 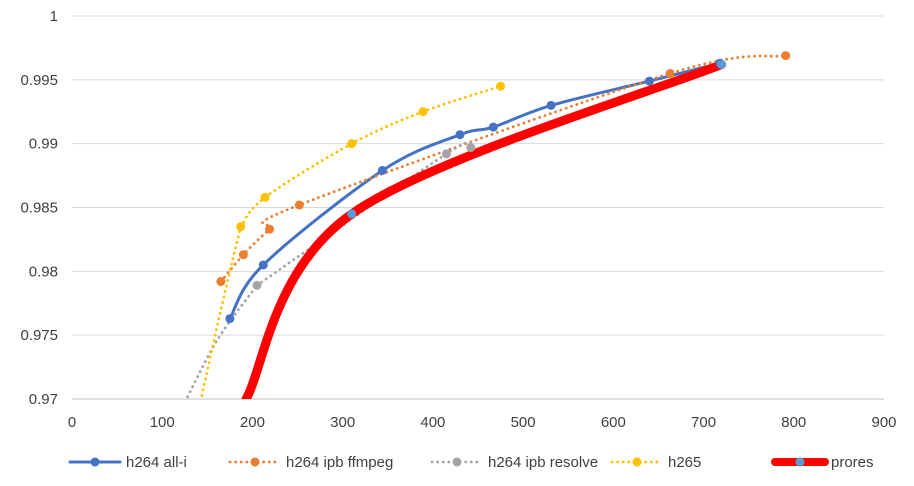 What do you see at coordinates (457, 462) in the screenshot?
I see `legend-marker-h264-ipb-resolve` at bounding box center [457, 462].